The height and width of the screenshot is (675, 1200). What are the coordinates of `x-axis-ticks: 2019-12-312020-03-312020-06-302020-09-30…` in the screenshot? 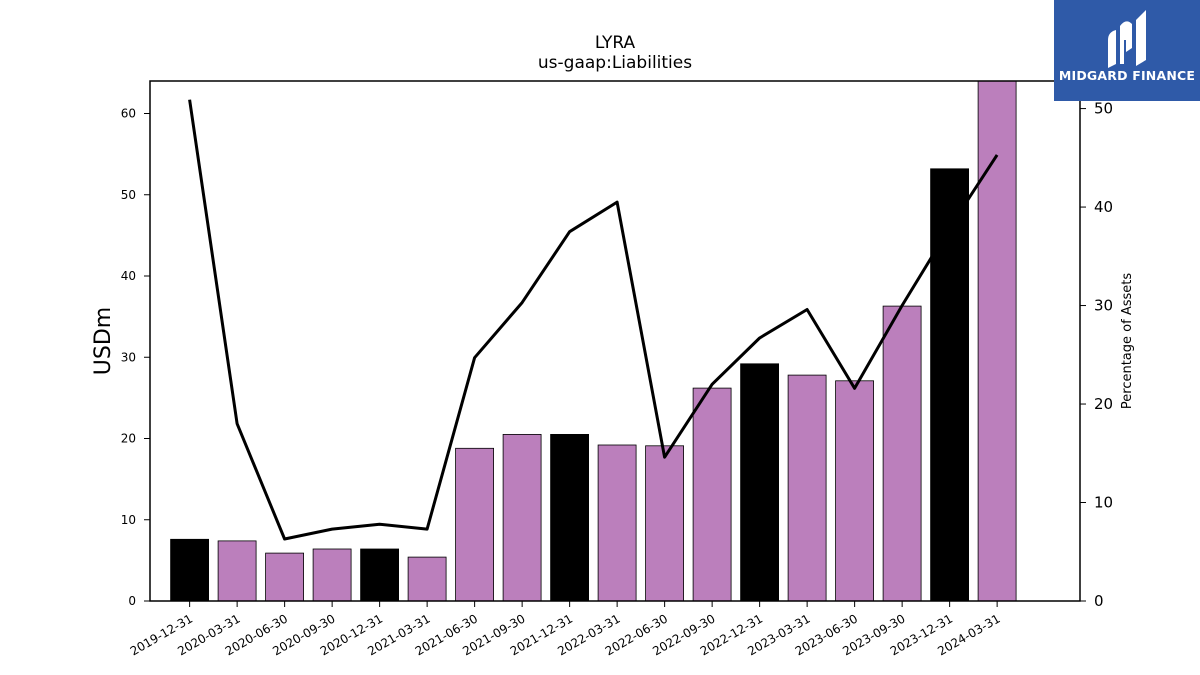 It's located at (565, 629).